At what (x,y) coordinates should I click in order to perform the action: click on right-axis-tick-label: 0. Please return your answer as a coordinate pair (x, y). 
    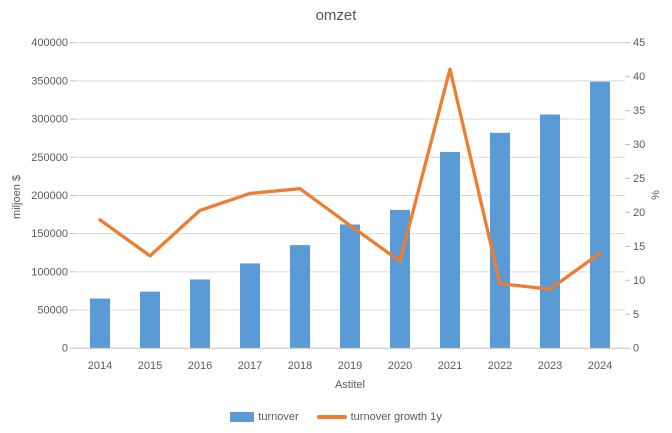
    Looking at the image, I should click on (636, 349).